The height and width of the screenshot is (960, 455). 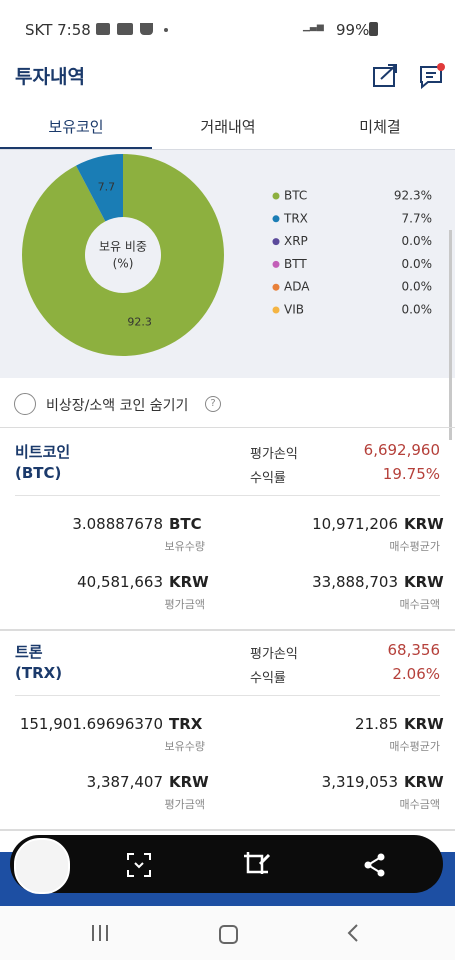 What do you see at coordinates (43, 452) in the screenshot?
I see `coin-name: 비트코인` at bounding box center [43, 452].